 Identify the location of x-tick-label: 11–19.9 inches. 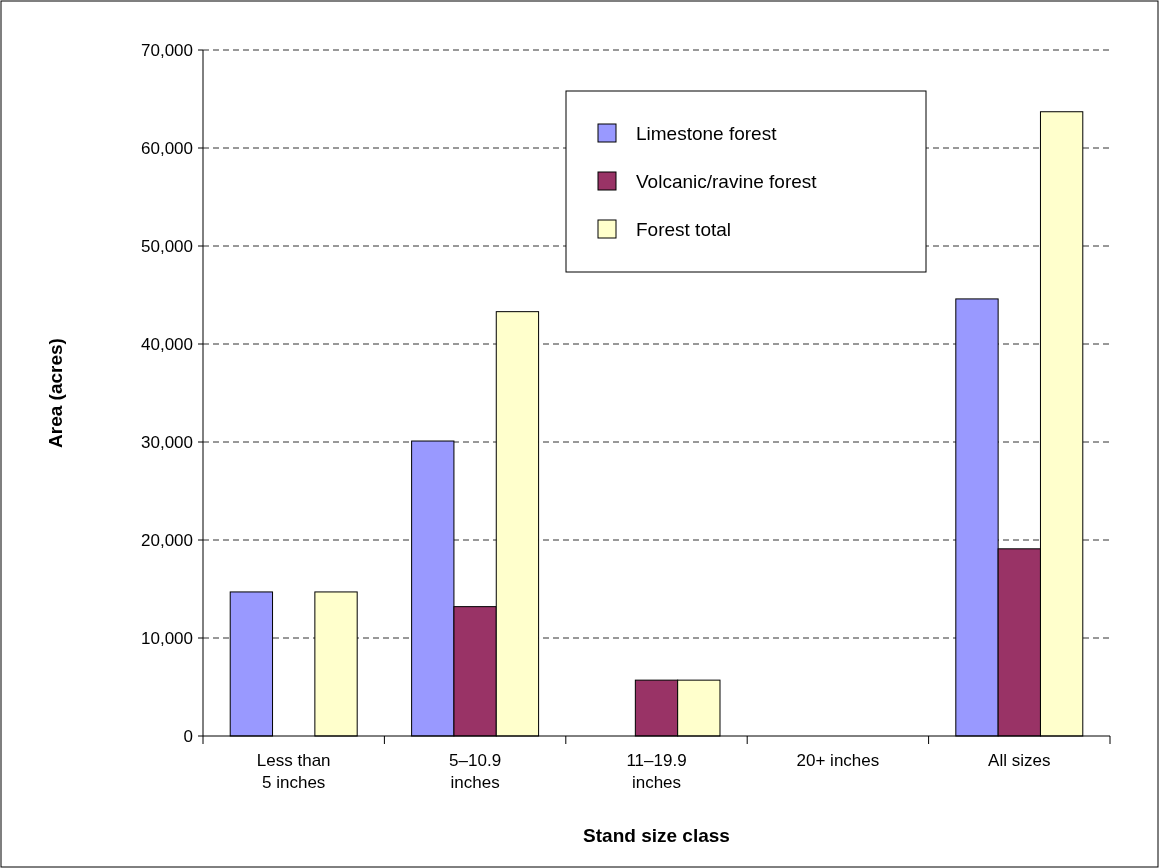
(656, 771).